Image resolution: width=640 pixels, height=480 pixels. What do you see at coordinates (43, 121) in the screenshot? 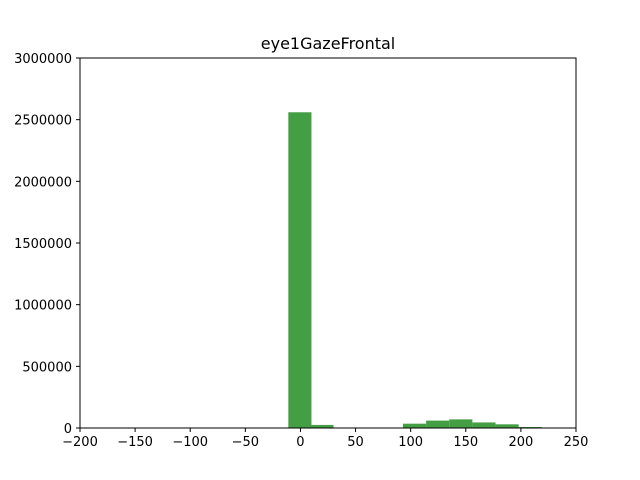
I see `y-tick-label: 2500000` at bounding box center [43, 121].